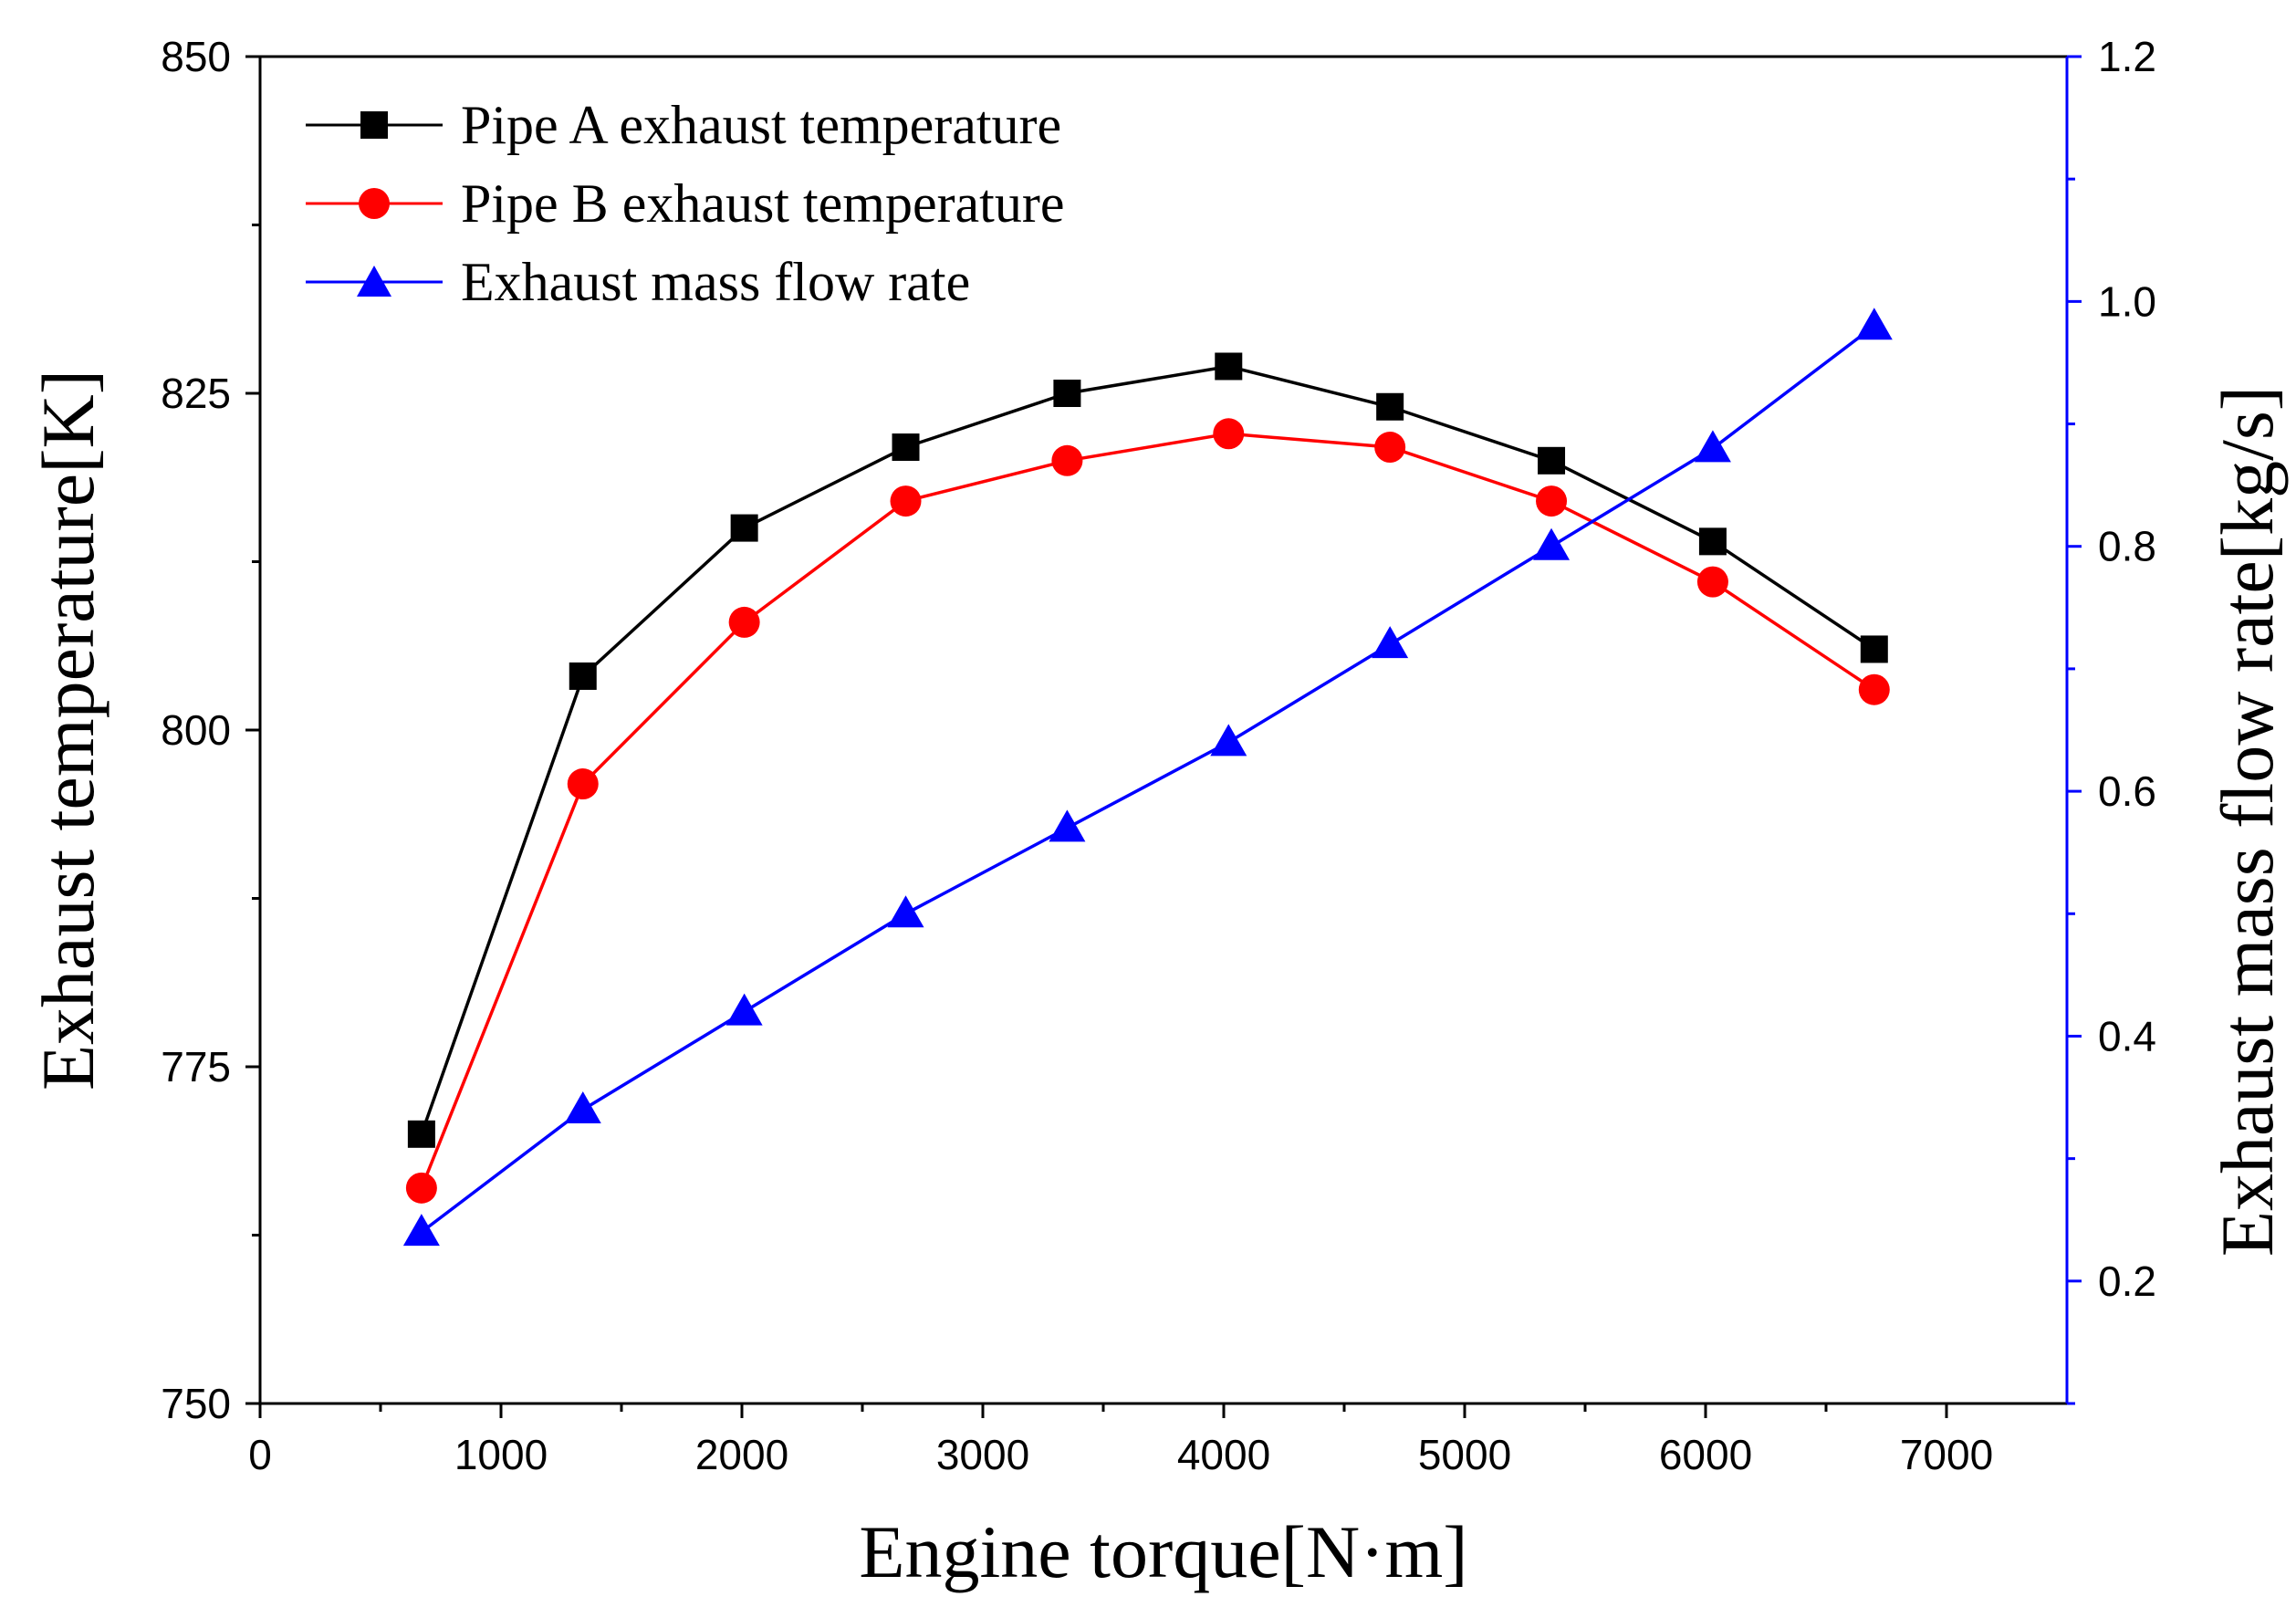 Image resolution: width=2296 pixels, height=1607 pixels. Describe the element at coordinates (2127, 1281) in the screenshot. I see `y2-tick-label: 0.2` at that location.